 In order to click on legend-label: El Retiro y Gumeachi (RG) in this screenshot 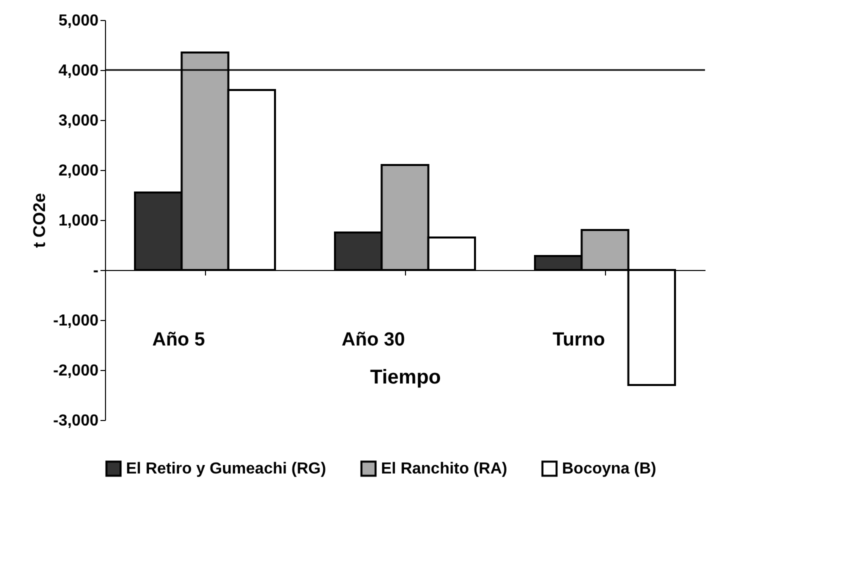, I will do `click(226, 469)`.